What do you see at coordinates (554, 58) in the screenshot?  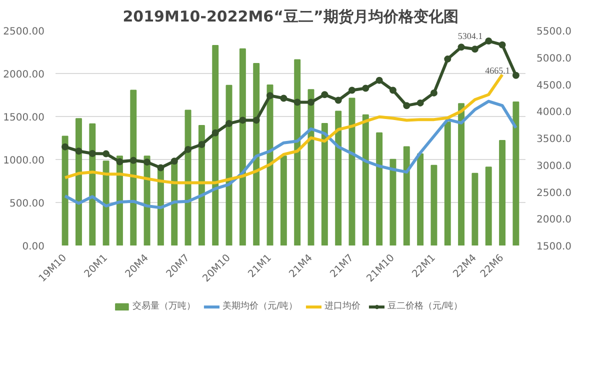 I see `y2-tick-label: 5000.0` at bounding box center [554, 58].